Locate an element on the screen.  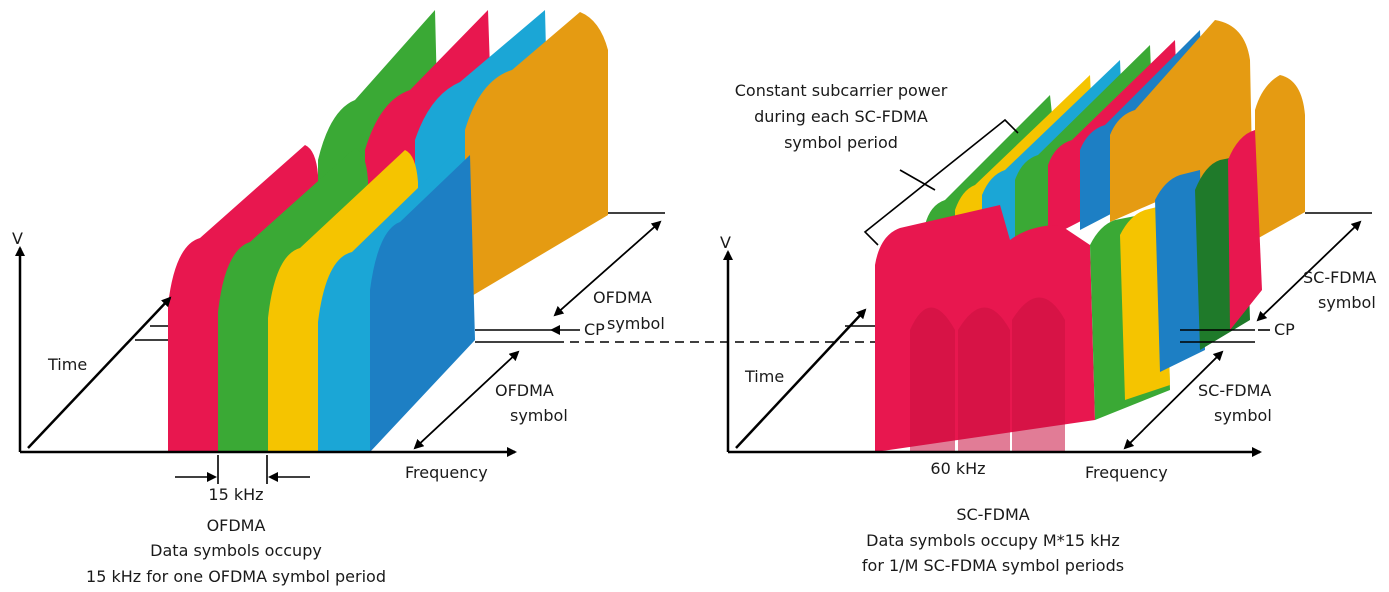
ofdma-time-label: Time is located at coordinates (67, 364).